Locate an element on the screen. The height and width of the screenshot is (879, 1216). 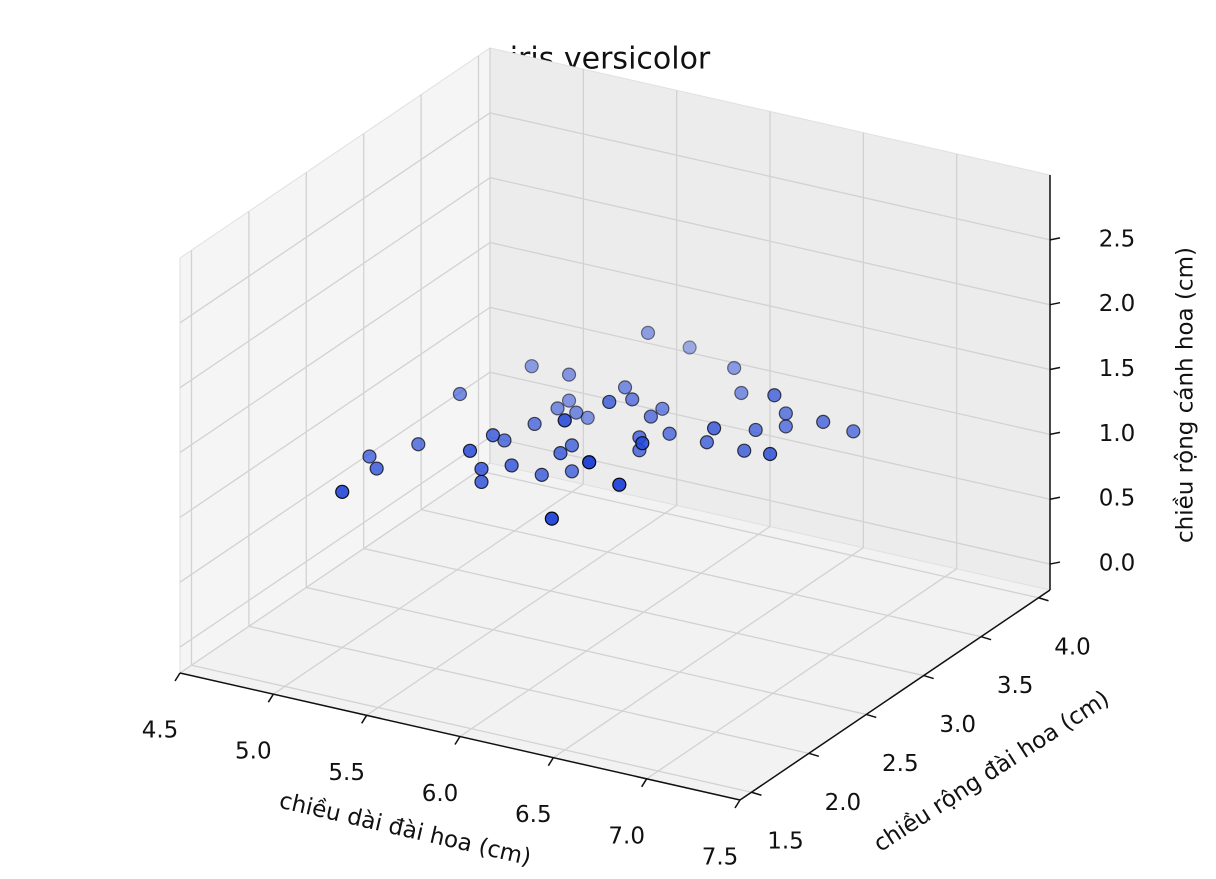
y-tick-label: 2.5 is located at coordinates (900, 764).